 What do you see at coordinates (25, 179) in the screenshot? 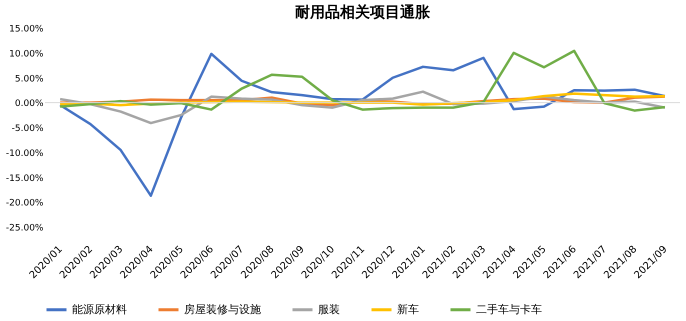
I see `y-tick-label: -15.00%` at bounding box center [25, 179].